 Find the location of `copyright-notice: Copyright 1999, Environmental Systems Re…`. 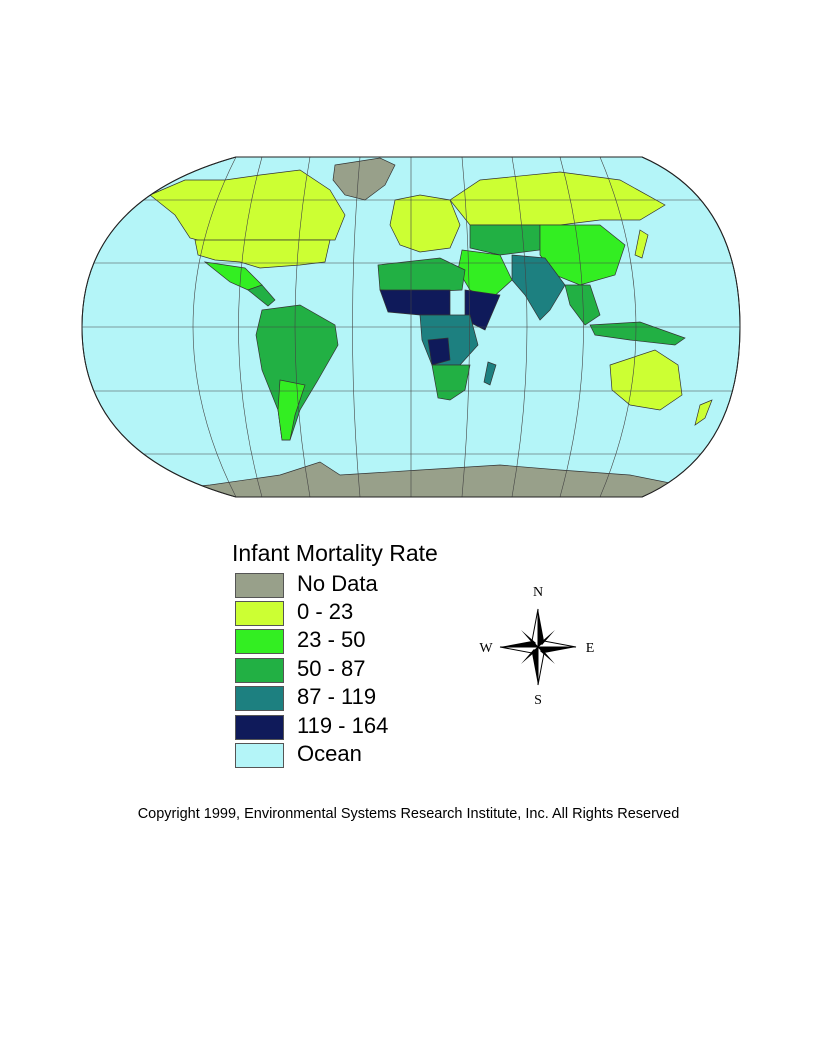

copyright-notice: Copyright 1999, Environmental Systems Re… is located at coordinates (408, 814).